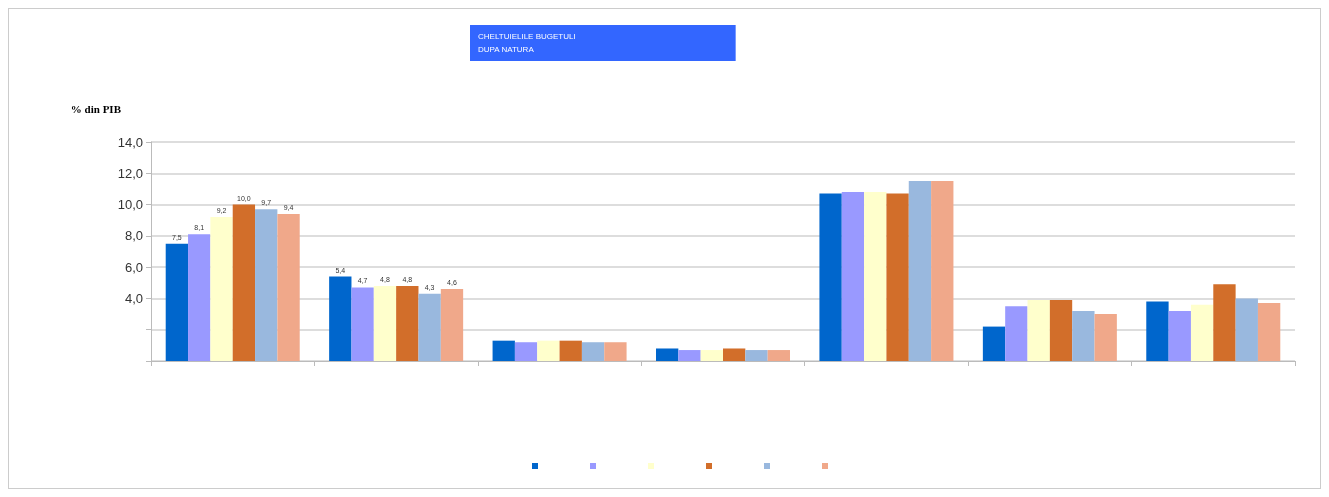 The image size is (1329, 497). What do you see at coordinates (527, 43) in the screenshot?
I see `chart-title: CHELTUIELILE BUGETULI DUPA NATURA` at bounding box center [527, 43].